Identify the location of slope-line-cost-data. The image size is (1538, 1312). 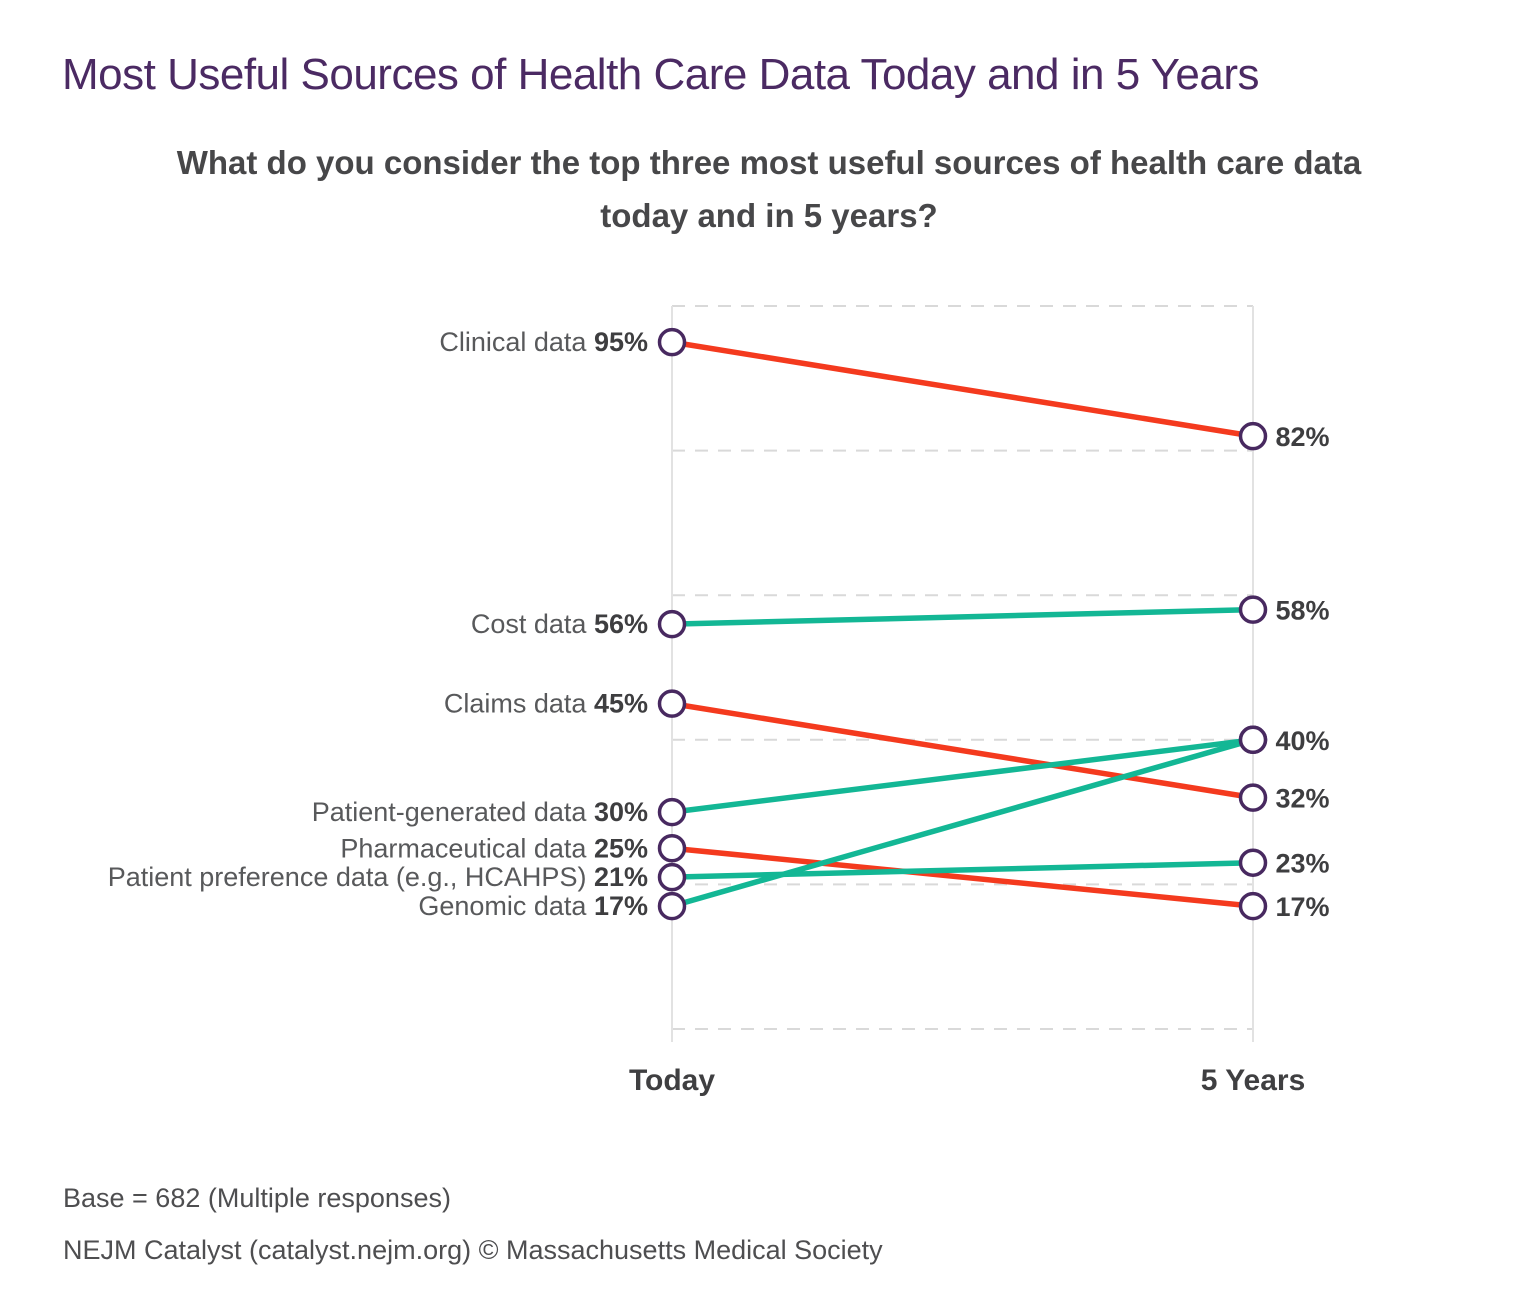
(962, 616).